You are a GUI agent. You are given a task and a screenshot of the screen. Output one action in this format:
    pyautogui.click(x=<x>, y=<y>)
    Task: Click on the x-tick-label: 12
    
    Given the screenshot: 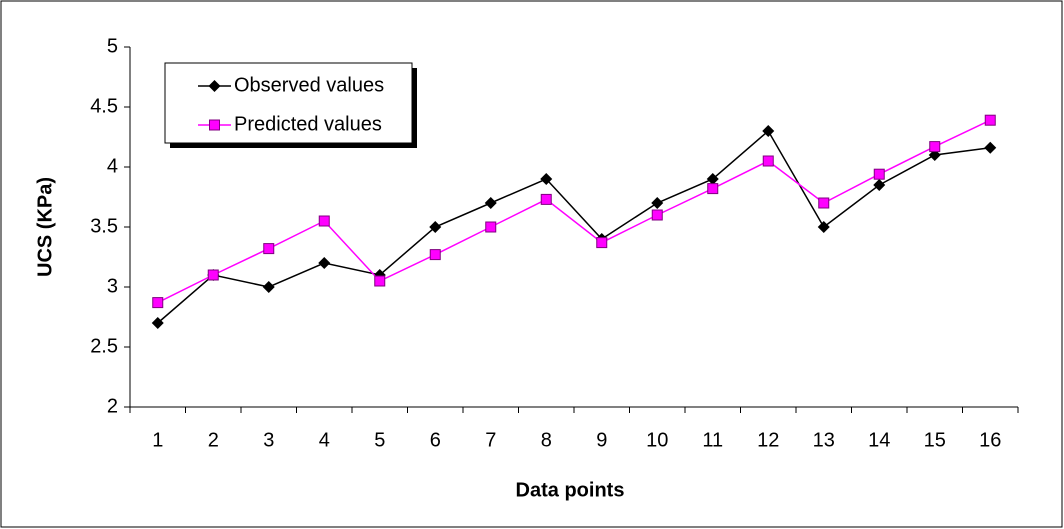 What is the action you would take?
    pyautogui.click(x=768, y=440)
    